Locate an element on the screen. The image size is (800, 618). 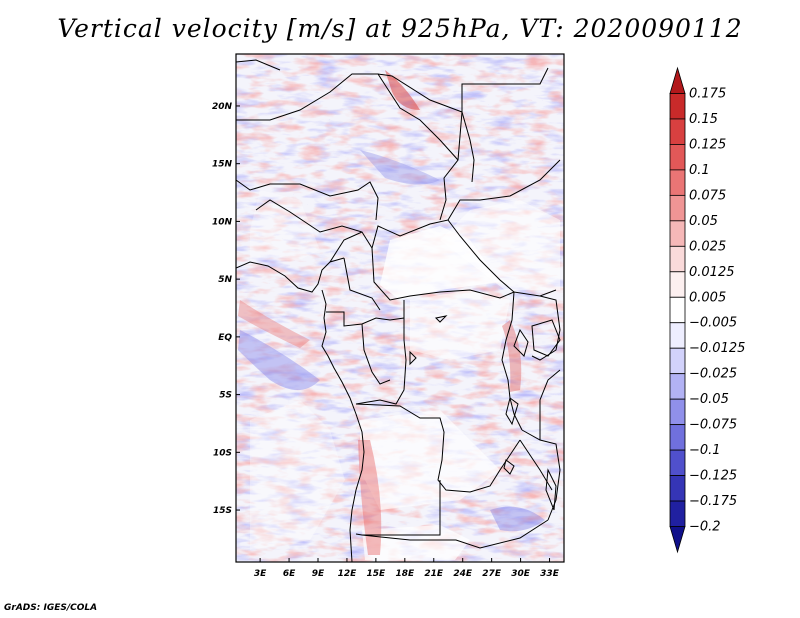
colorbar-label: 0.025 is located at coordinates (707, 246).